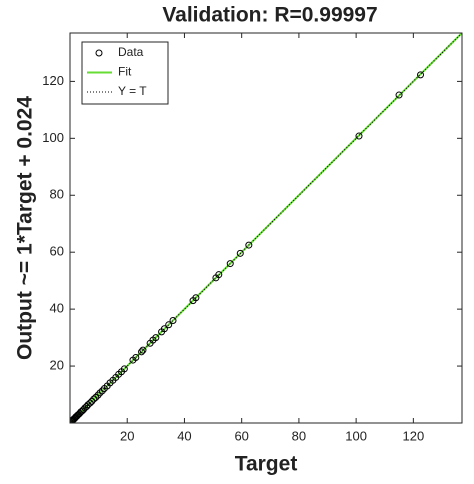 The image size is (474, 484). I want to click on x-tick-label: 120, so click(414, 435).